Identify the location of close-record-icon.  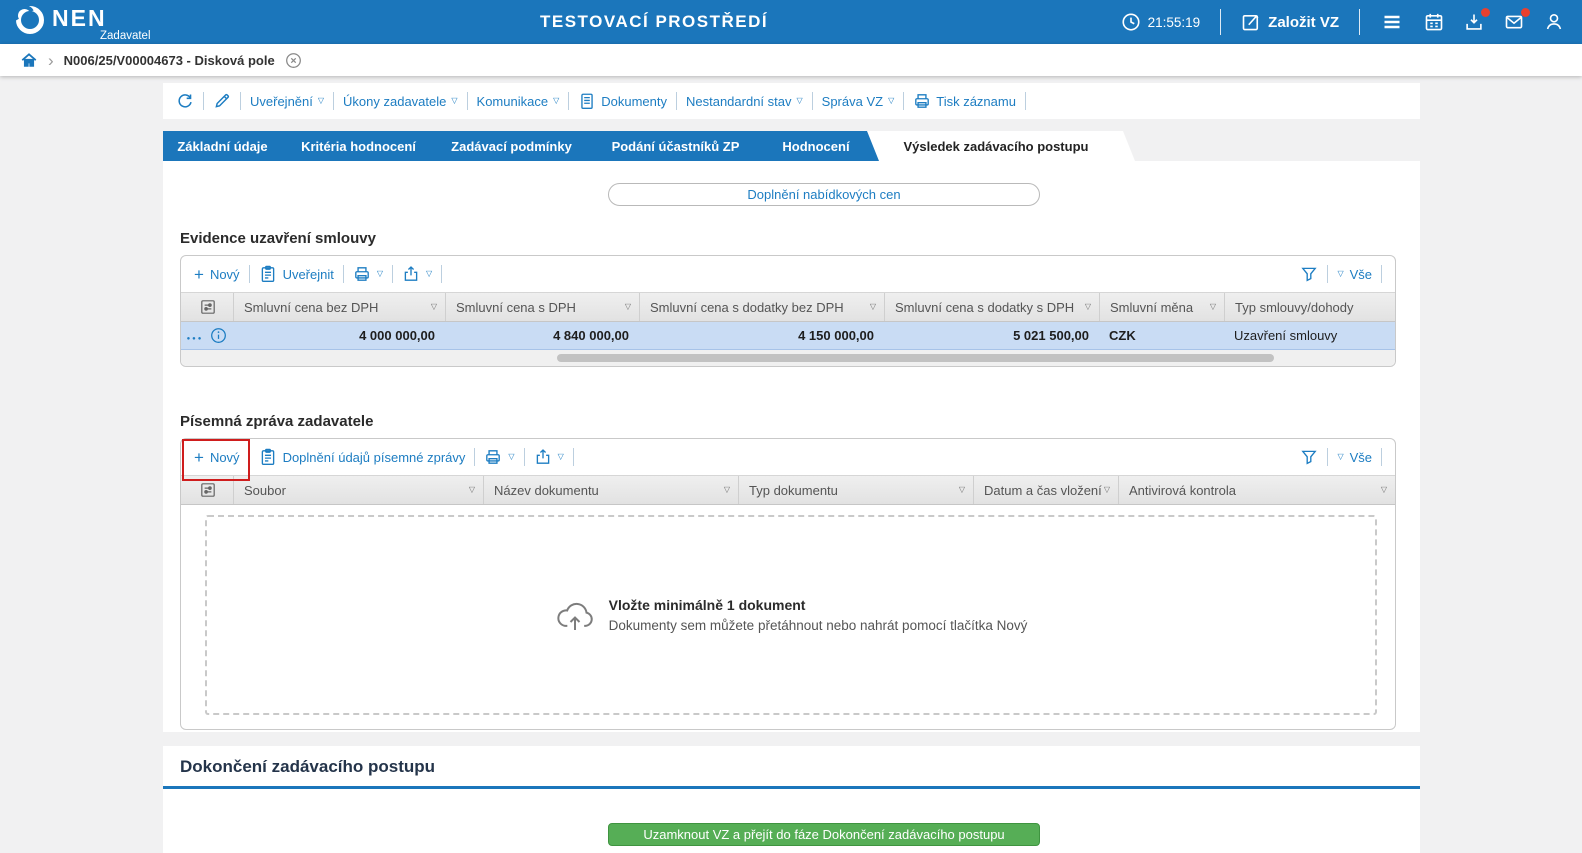
(293, 60).